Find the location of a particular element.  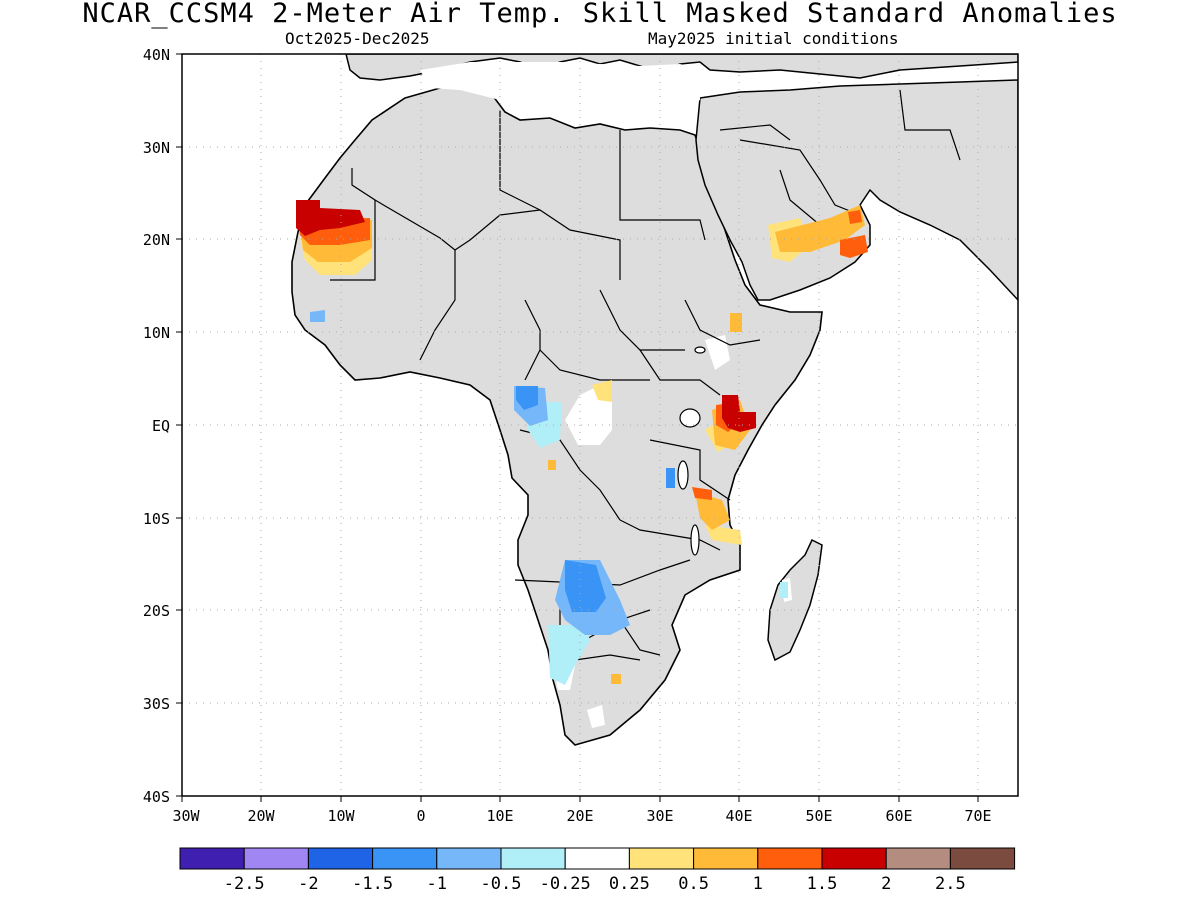

latitude-axis: 40N 30N 20N 10N EQ 10S 20S 30S 40S is located at coordinates (162, 426).